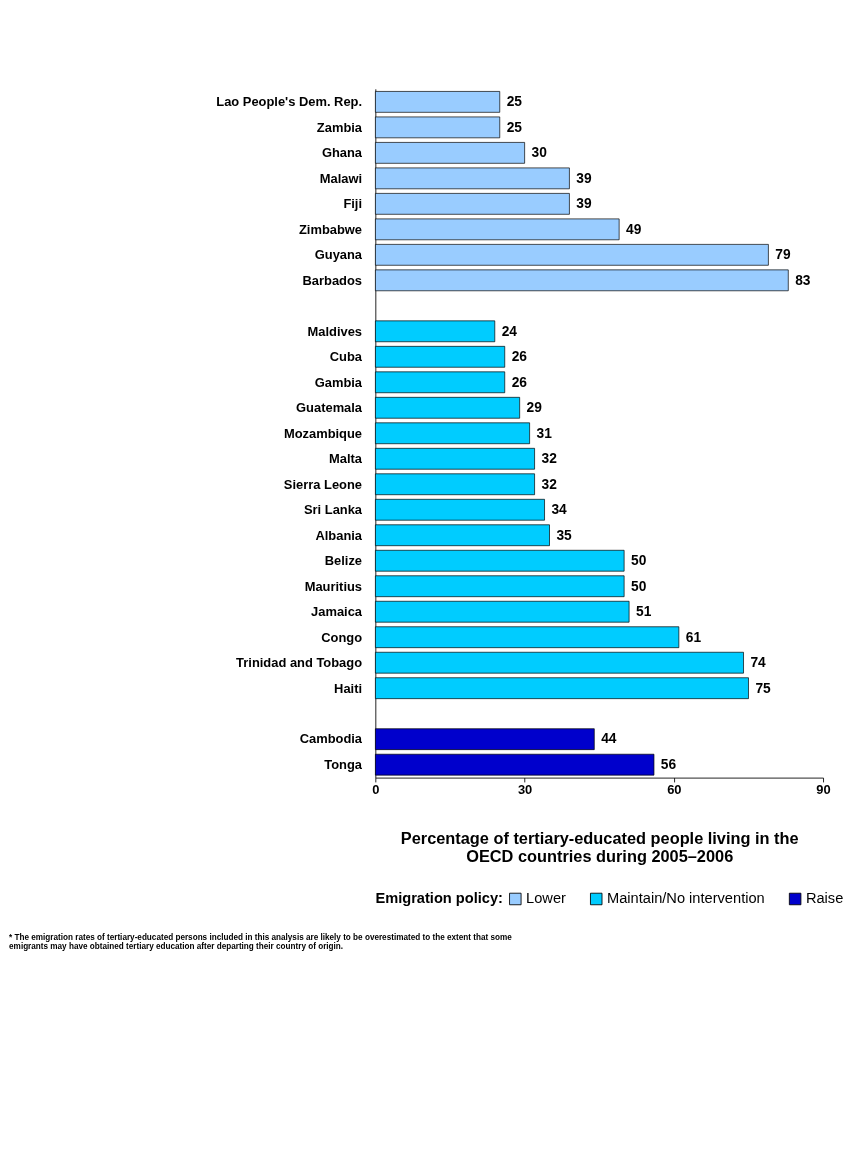 This screenshot has width=861, height=1167. I want to click on data-label: 44, so click(609, 739).